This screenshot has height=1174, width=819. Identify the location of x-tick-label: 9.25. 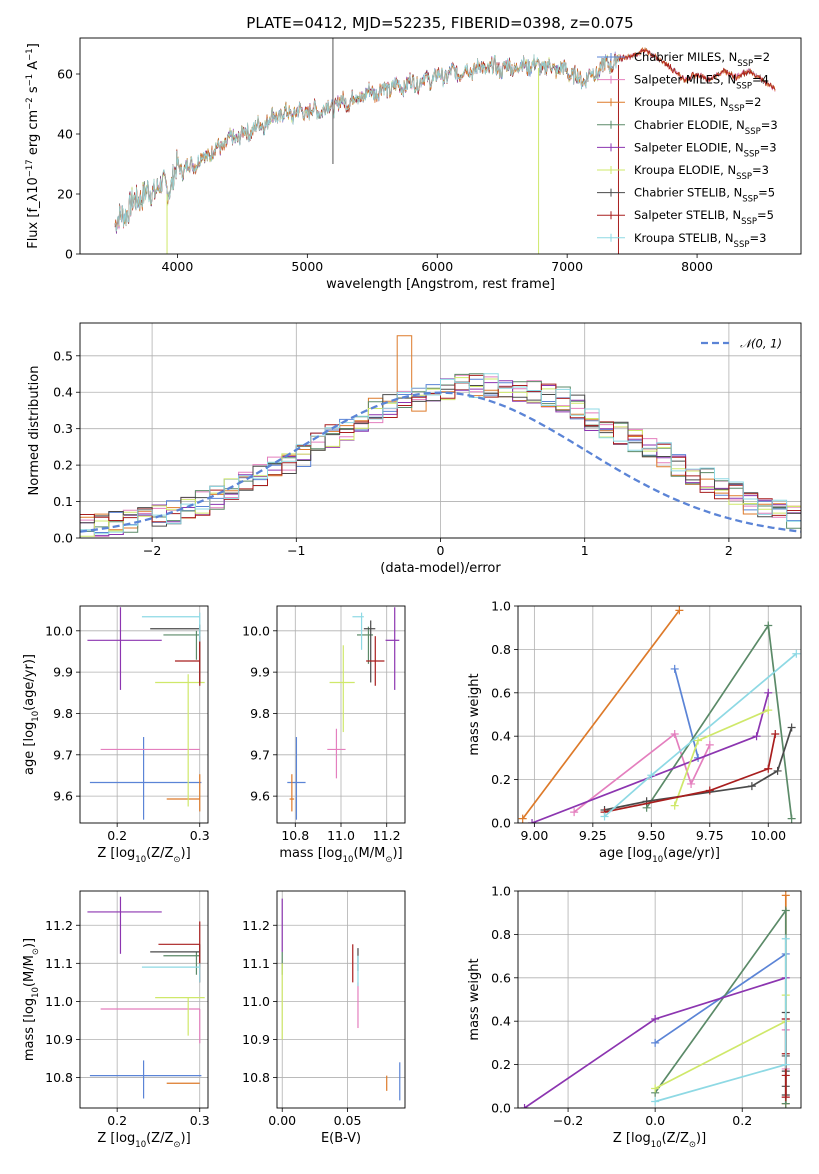
(593, 835).